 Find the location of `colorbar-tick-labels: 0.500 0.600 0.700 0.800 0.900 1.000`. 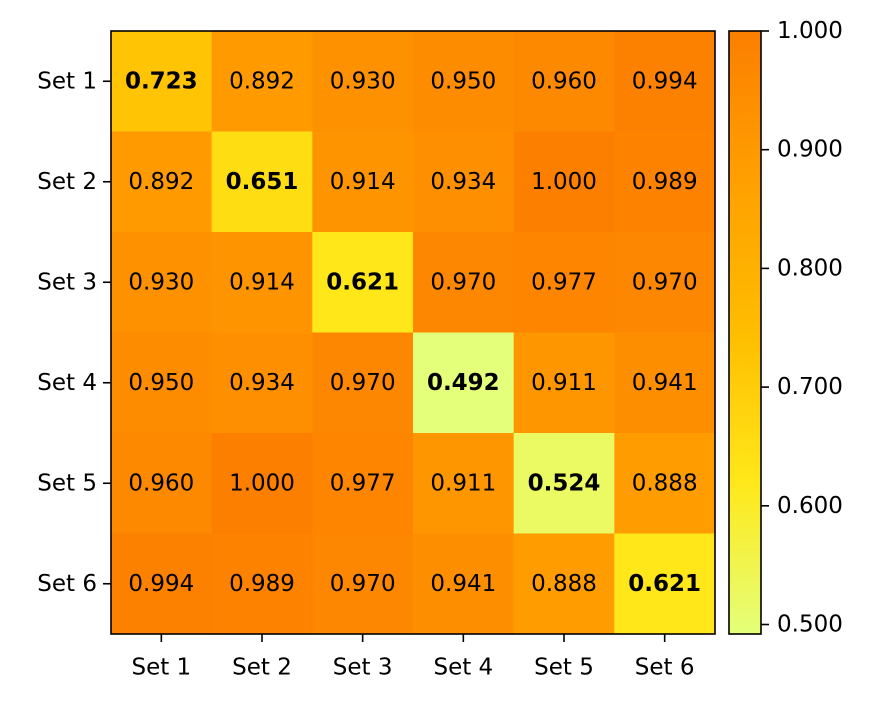

colorbar-tick-labels: 0.500 0.600 0.700 0.800 0.900 1.000 is located at coordinates (802, 328).